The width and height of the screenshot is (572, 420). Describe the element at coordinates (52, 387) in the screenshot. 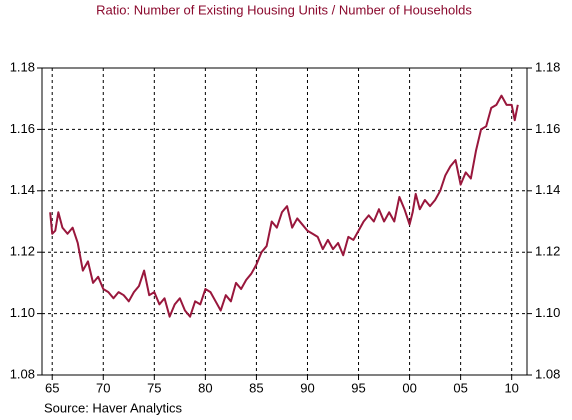

I see `x-tick-label: 65` at that location.